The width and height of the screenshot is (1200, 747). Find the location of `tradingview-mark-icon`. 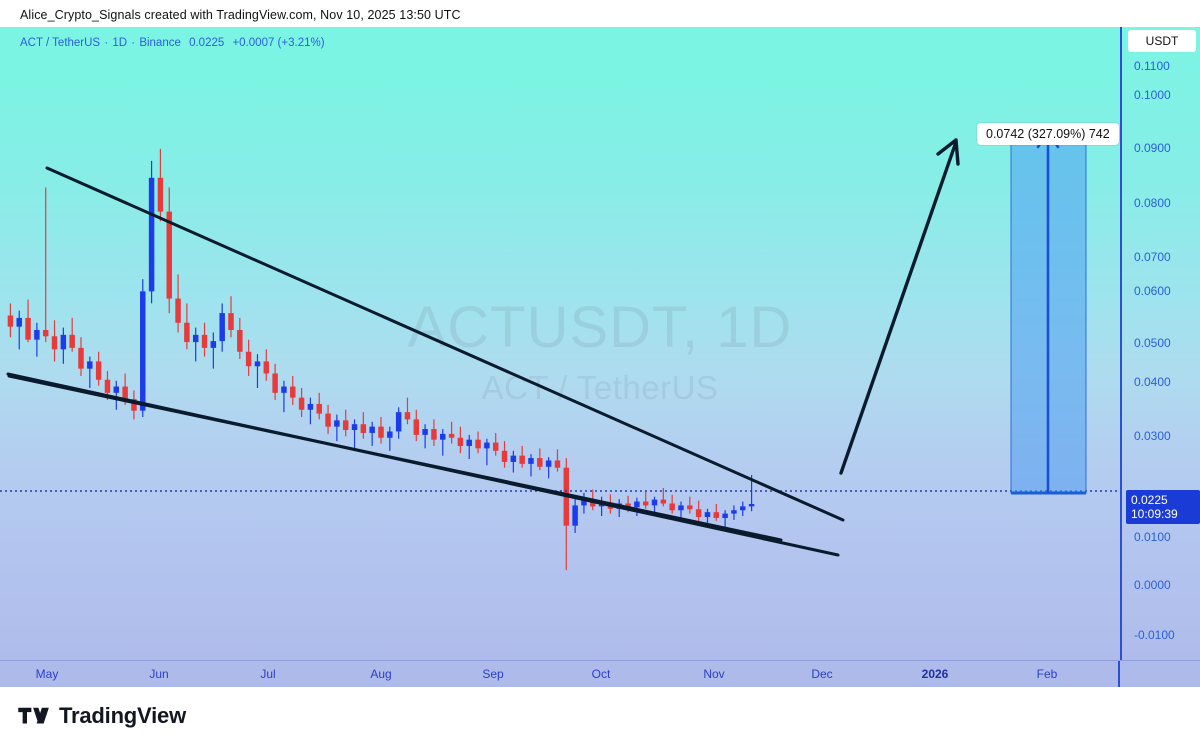

tradingview-mark-icon is located at coordinates (33, 715).